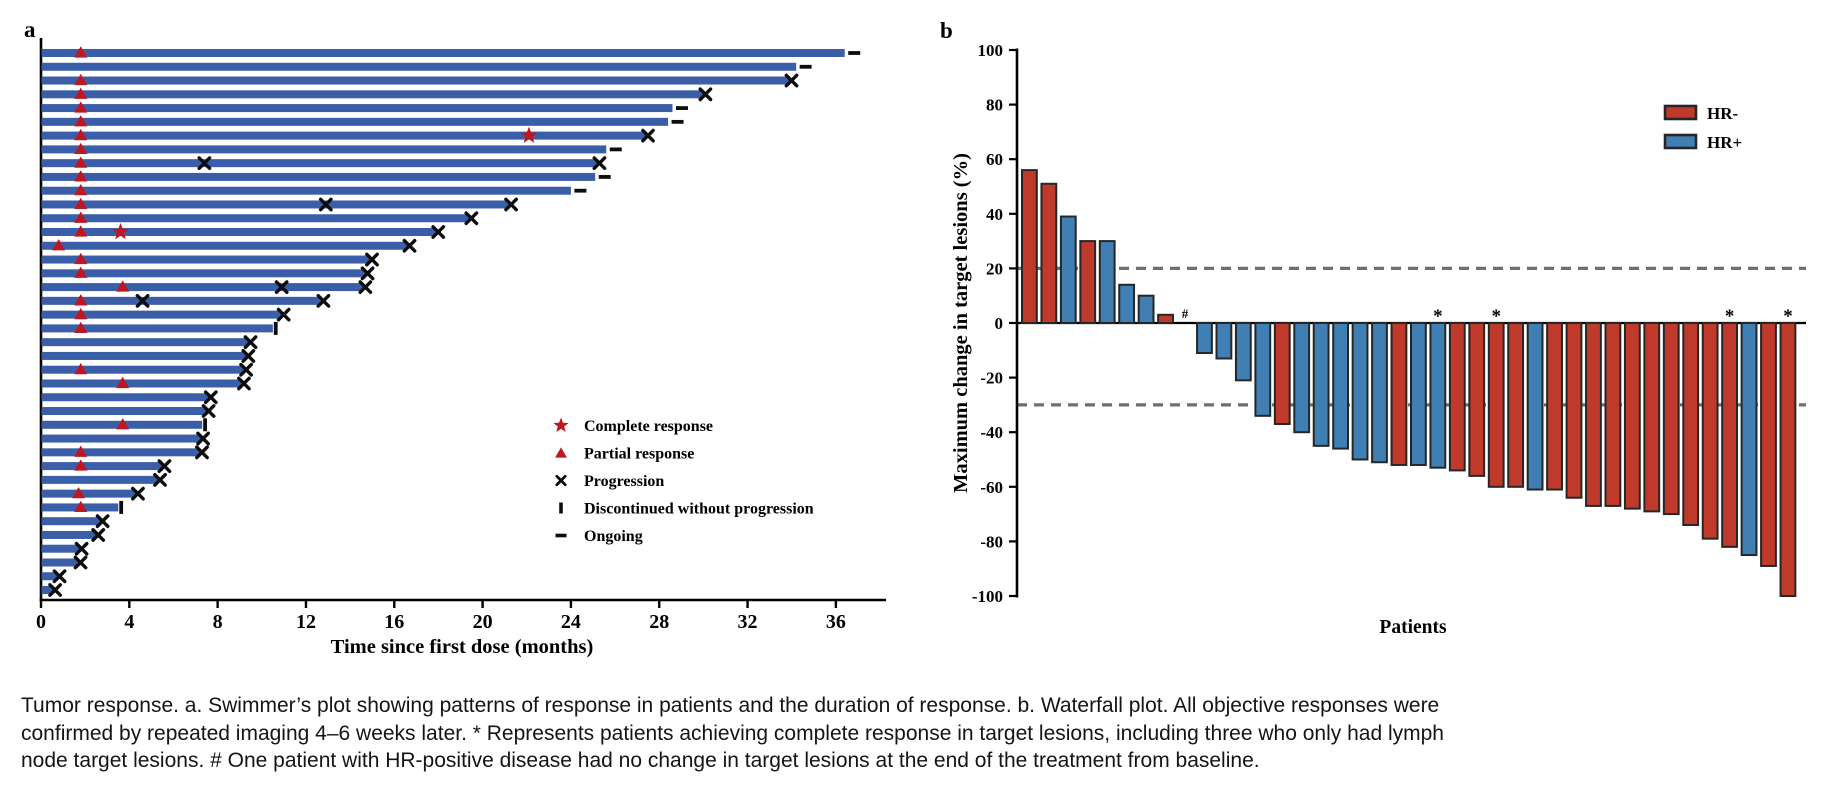 The width and height of the screenshot is (1835, 803). I want to click on discontinued-marker, so click(121, 507).